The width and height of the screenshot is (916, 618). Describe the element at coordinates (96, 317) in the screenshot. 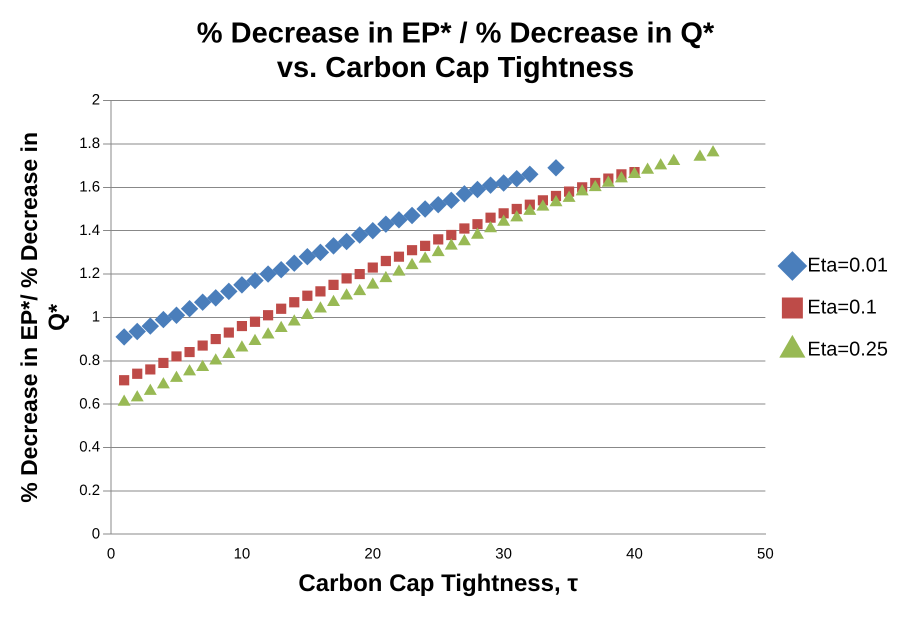

I see `y-tick-label: 1` at that location.